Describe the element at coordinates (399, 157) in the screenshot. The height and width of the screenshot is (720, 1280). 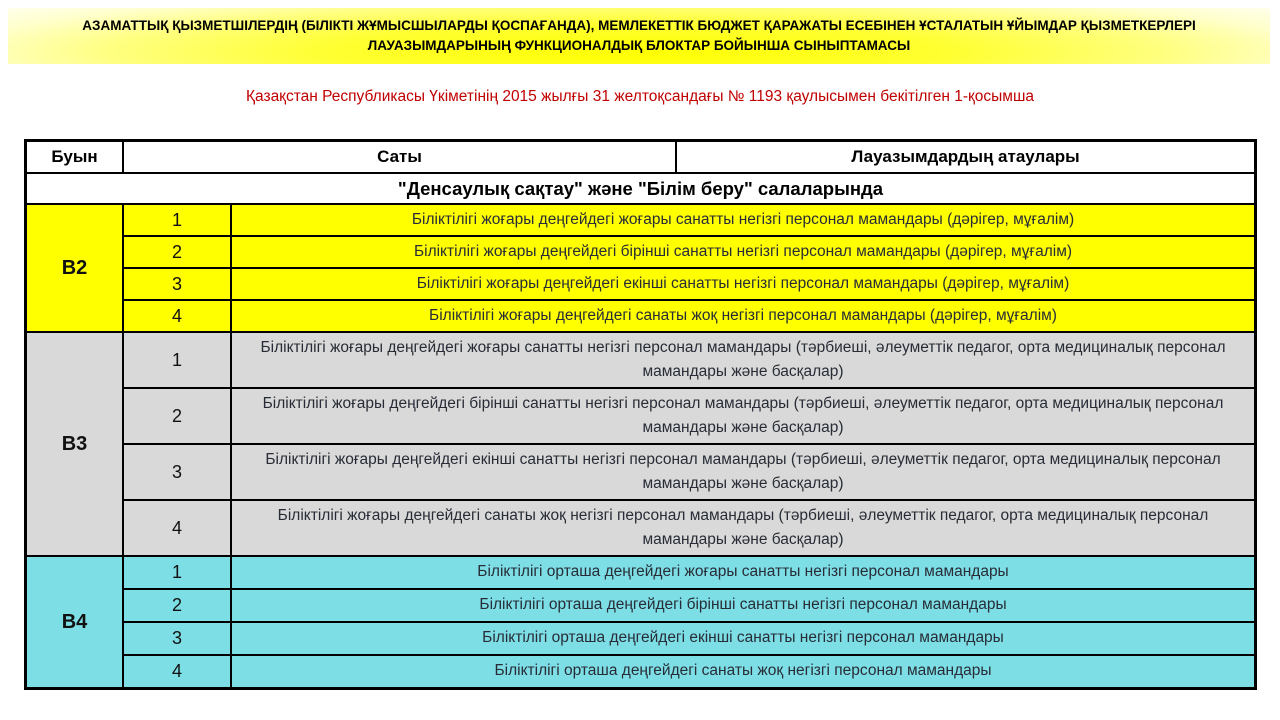
I see `header-cell-saty: Саты` at that location.